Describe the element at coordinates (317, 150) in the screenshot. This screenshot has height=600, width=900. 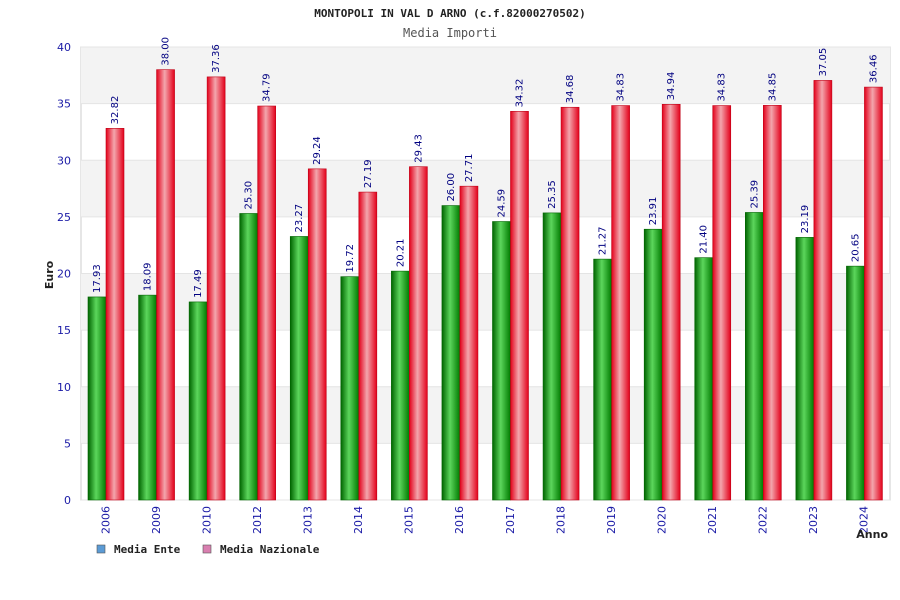
I see `bar-value-label: 29.24` at that location.